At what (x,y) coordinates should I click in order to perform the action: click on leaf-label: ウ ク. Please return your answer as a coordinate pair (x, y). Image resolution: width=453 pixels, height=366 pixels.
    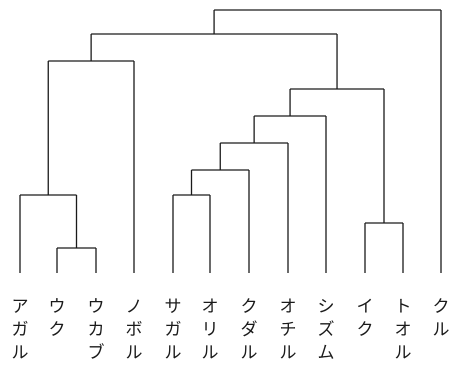
    Looking at the image, I should click on (57, 318).